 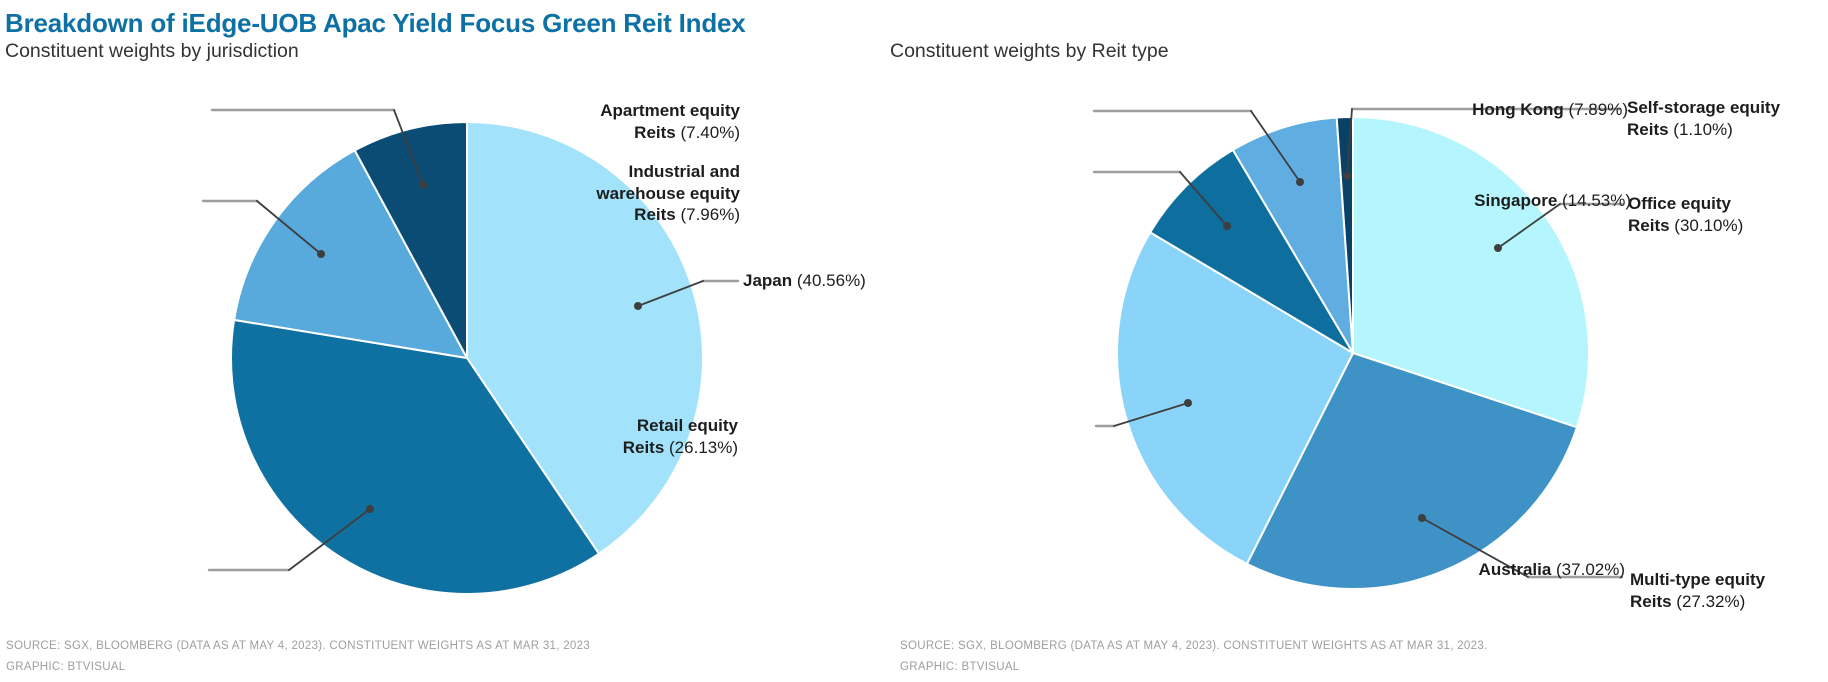 What do you see at coordinates (370, 509) in the screenshot?
I see `leader-dot-australia` at bounding box center [370, 509].